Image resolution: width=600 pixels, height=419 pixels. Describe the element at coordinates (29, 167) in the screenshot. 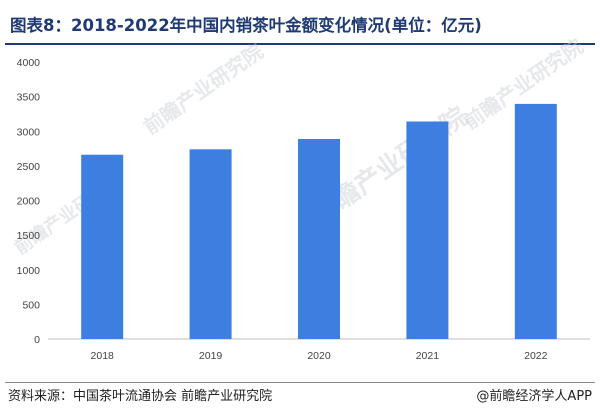

I see `y-tick-label: 2500` at that location.